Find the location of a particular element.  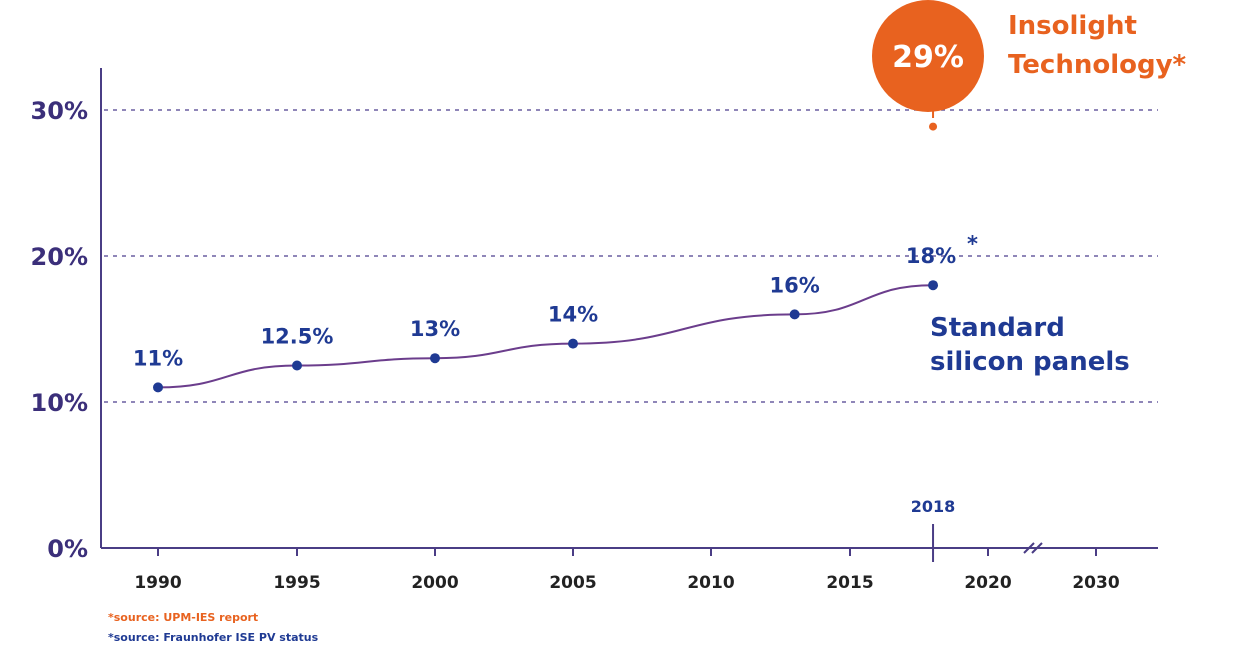

axis-break-icon is located at coordinates (1033, 548).